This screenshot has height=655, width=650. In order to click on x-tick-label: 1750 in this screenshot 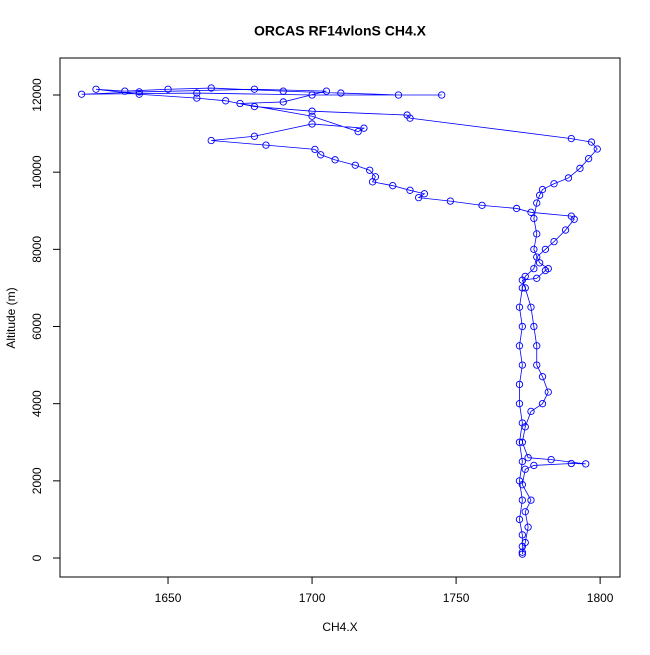, I will do `click(456, 598)`.